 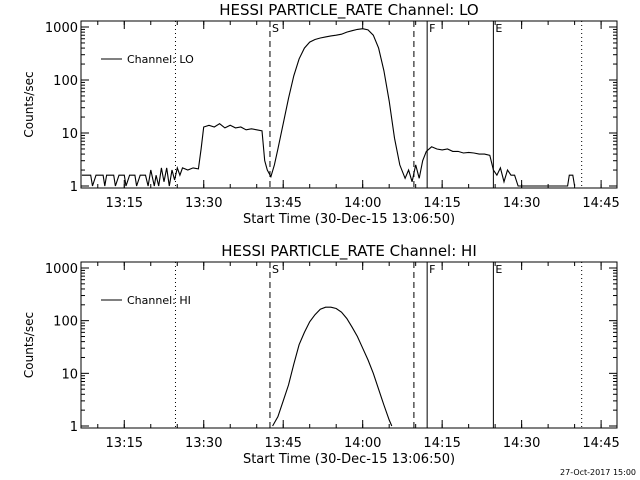 I want to click on chart-title: HESSI PARTICLE_RATE Channel: HI, so click(x=349, y=251).